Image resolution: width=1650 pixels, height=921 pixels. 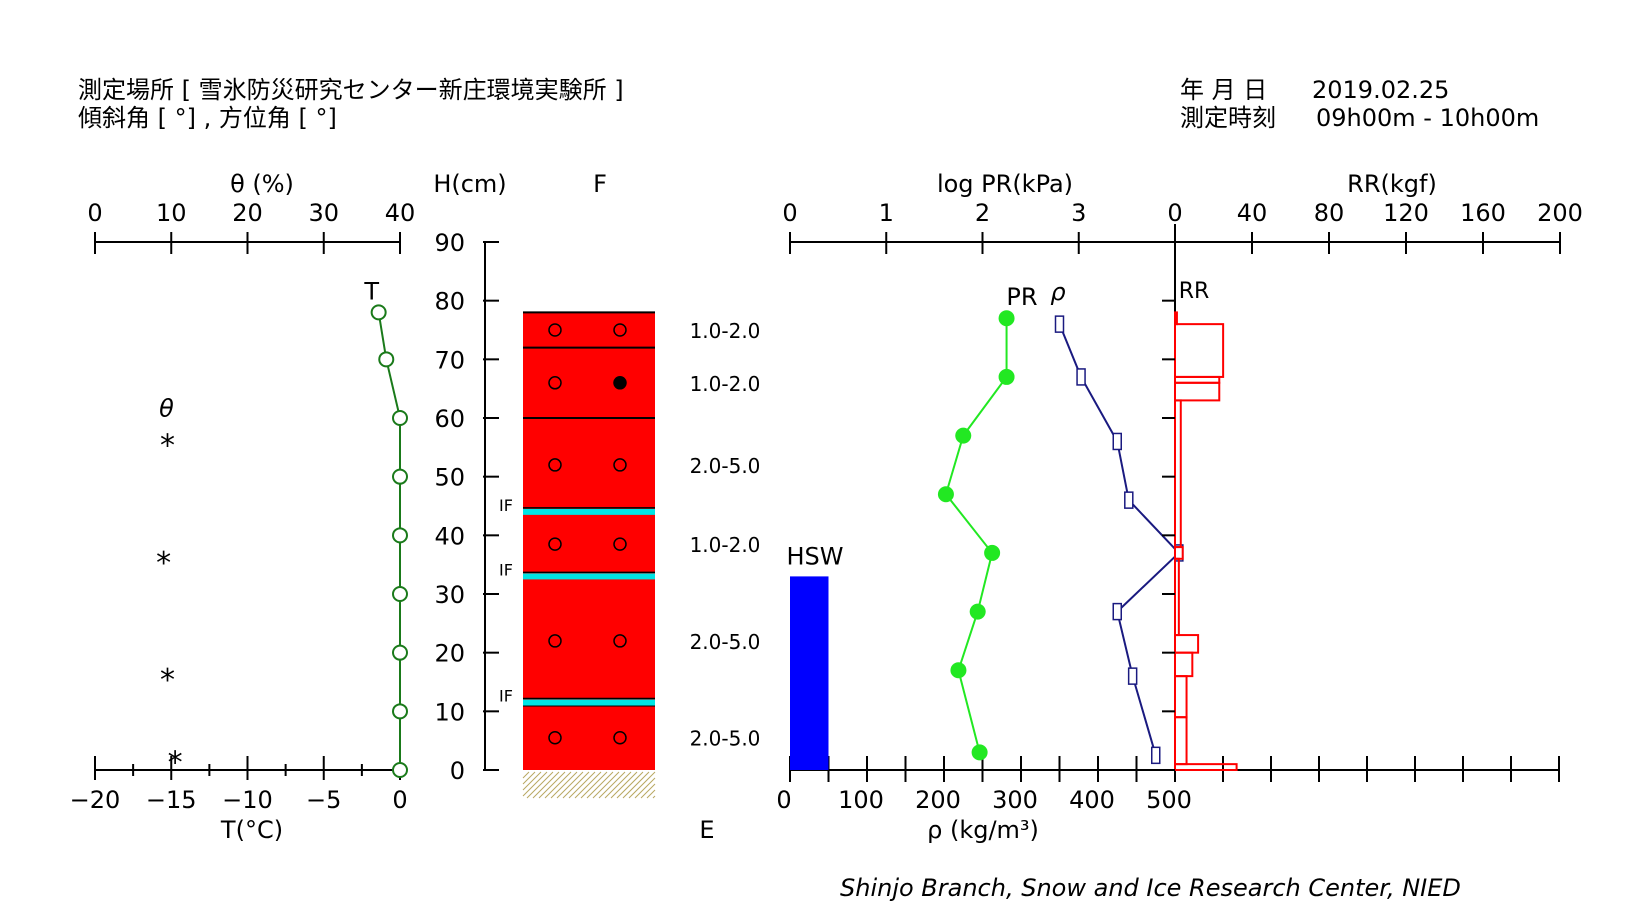 I want to click on height-tick-label: 80, so click(x=449, y=302).